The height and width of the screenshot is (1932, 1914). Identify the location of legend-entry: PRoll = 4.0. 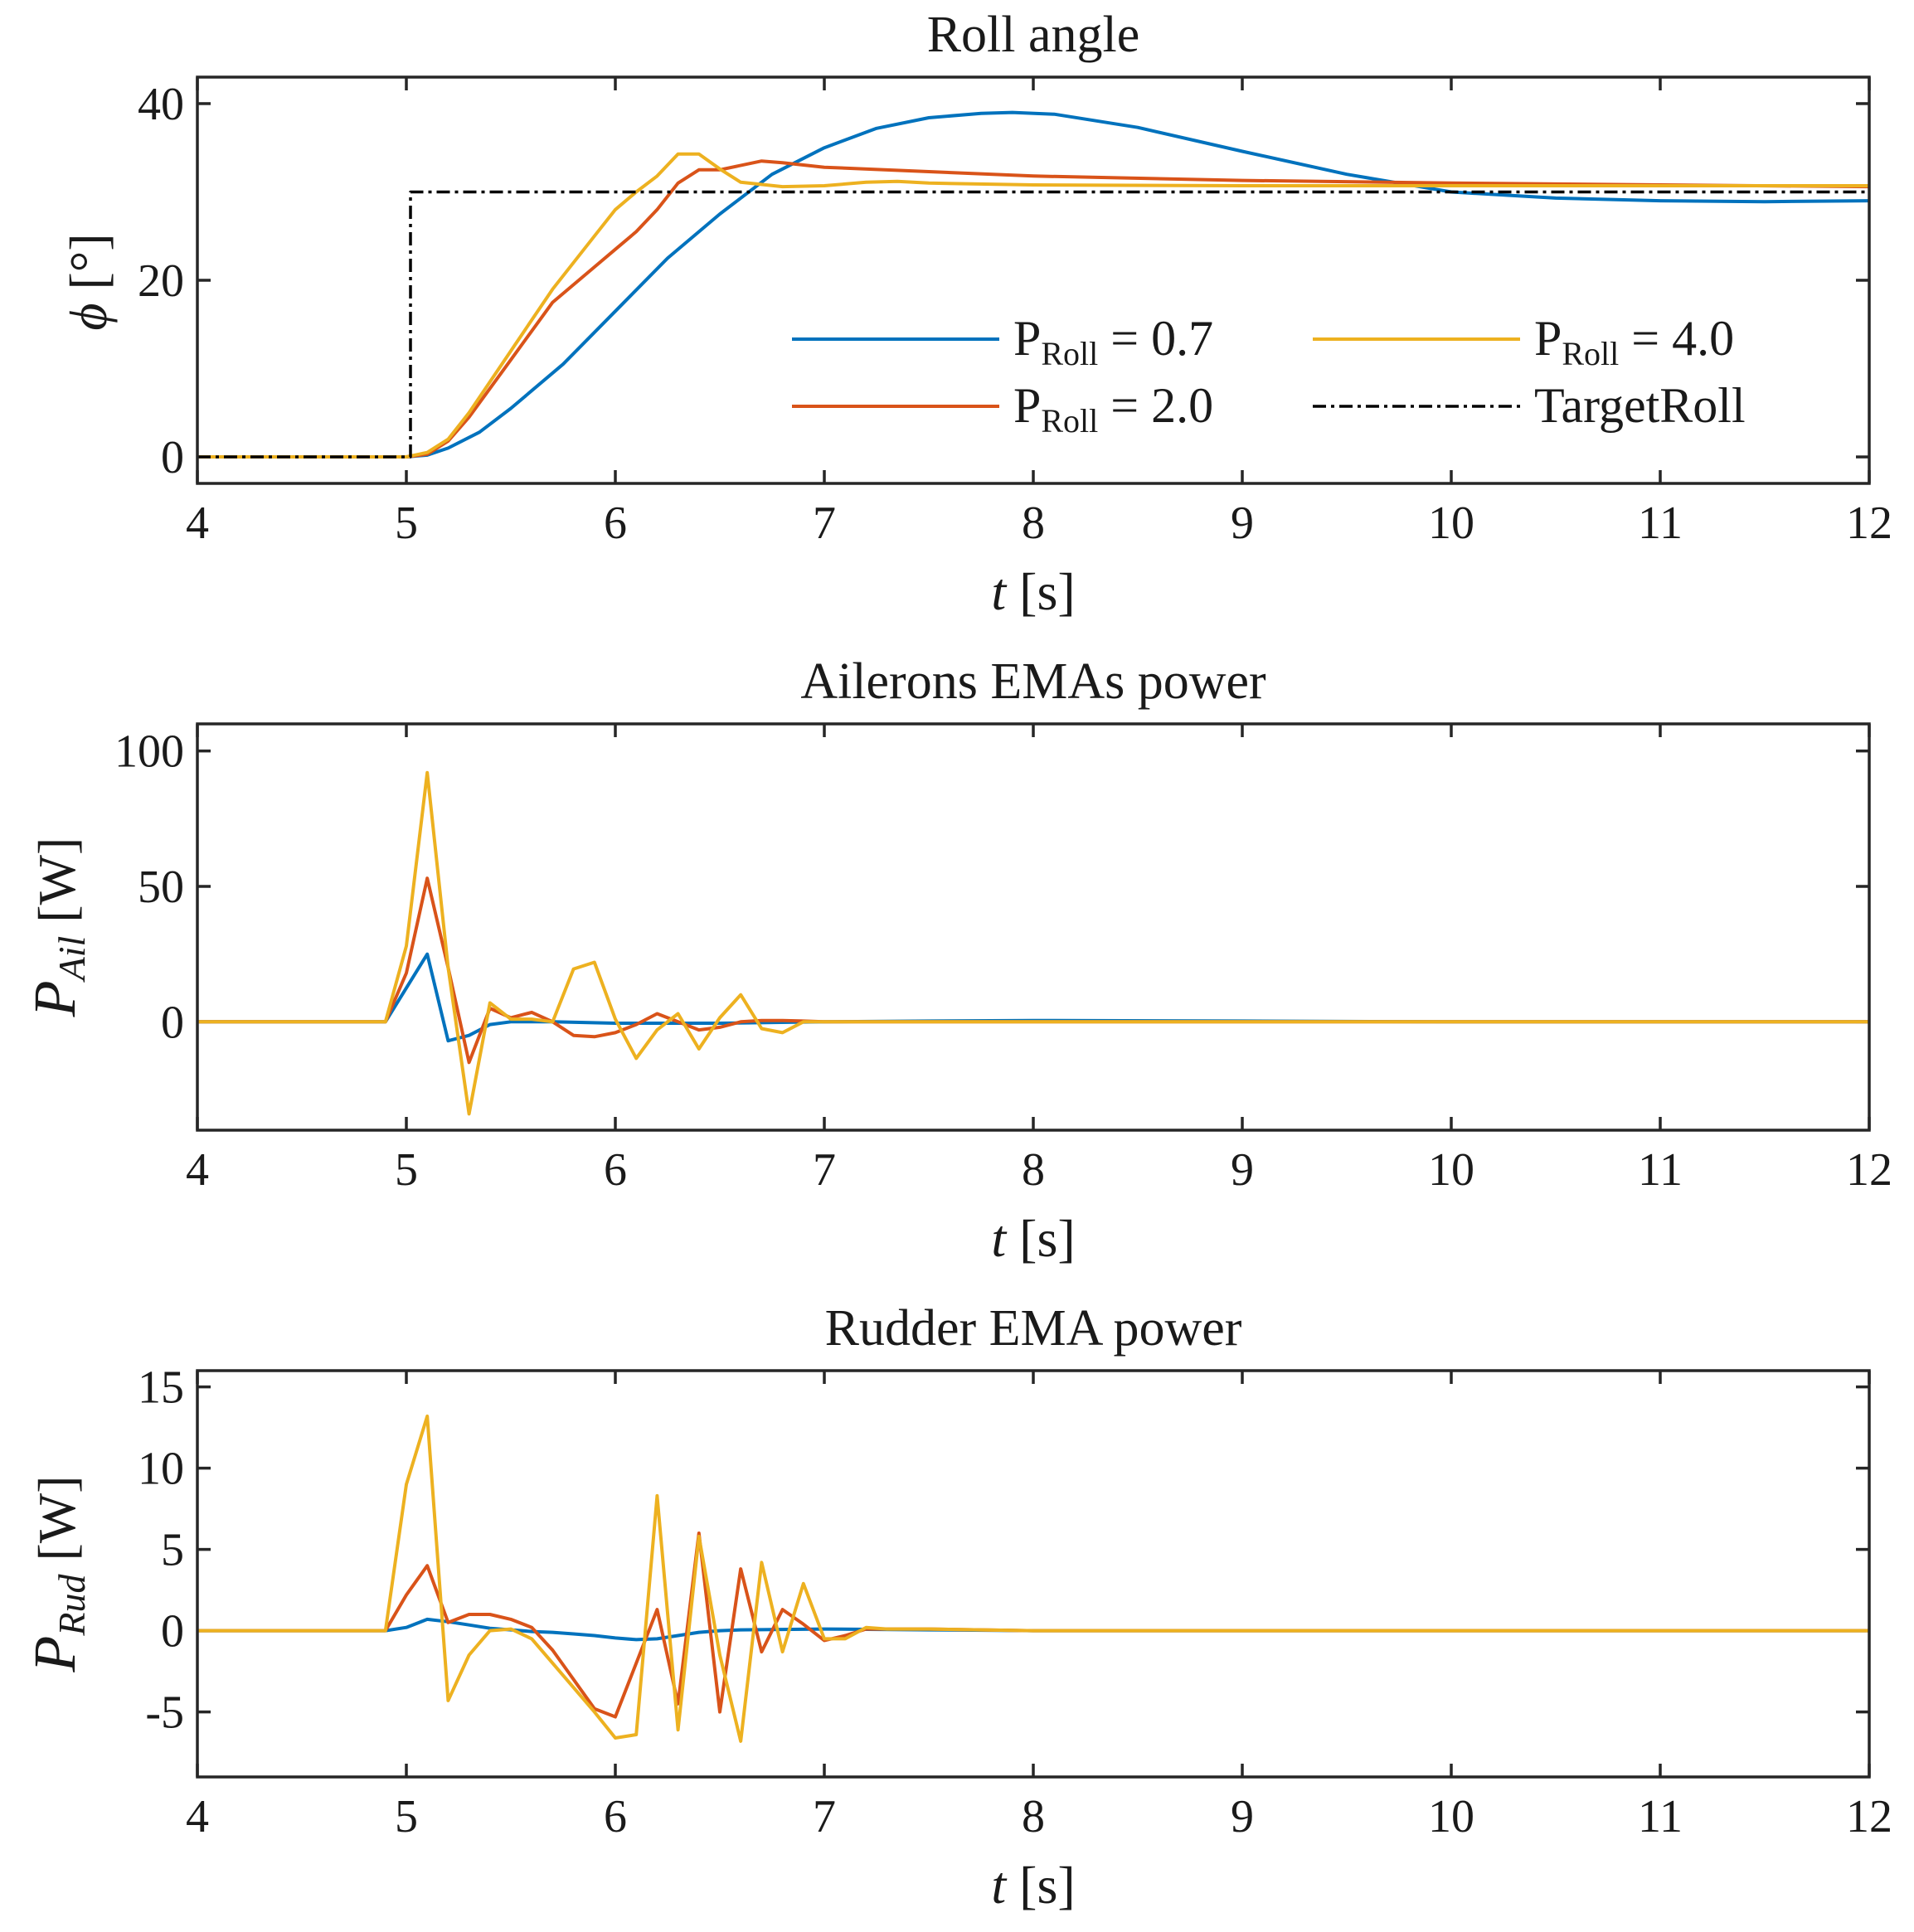
(1523, 341).